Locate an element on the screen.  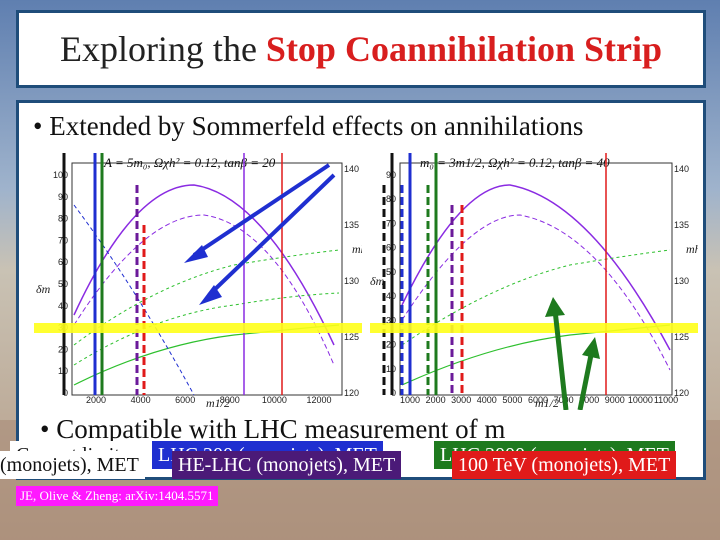
left-higgs-band is located at coordinates (198, 328).